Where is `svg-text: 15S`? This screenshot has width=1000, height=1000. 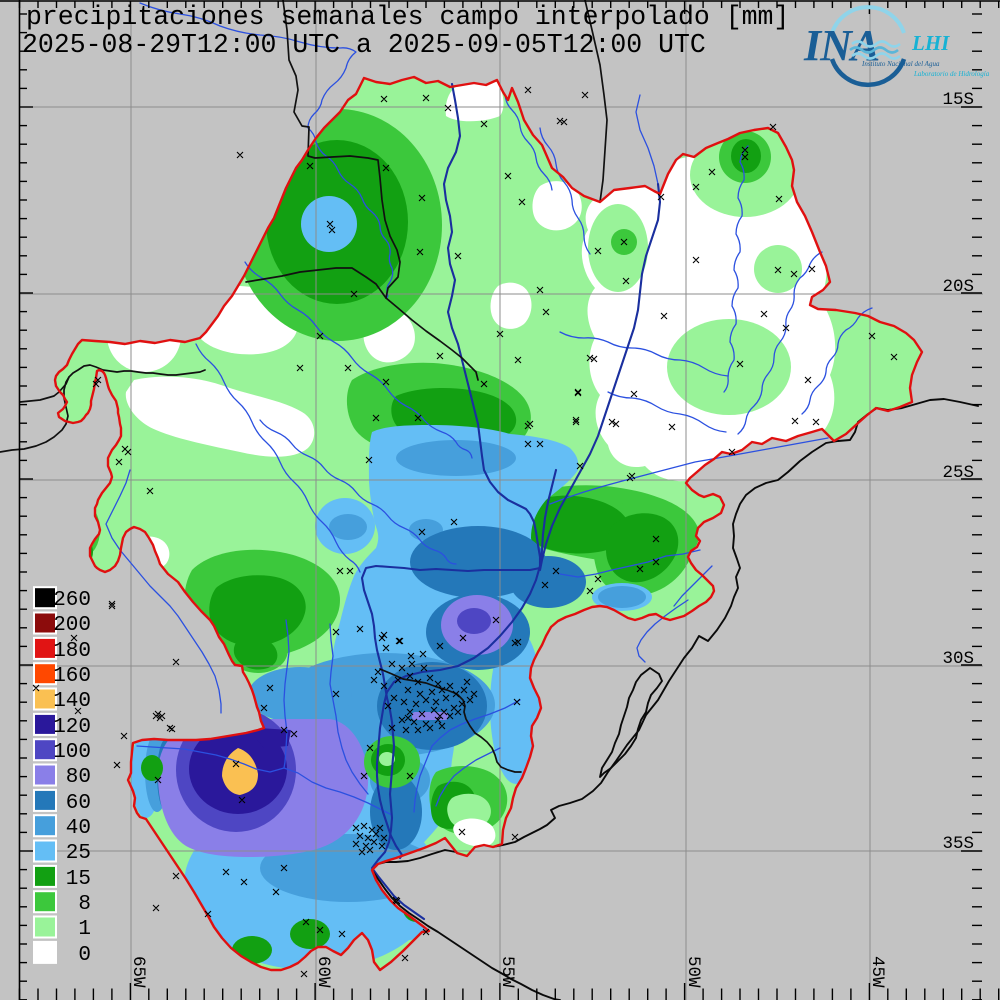 svg-text: 15S is located at coordinates (958, 100).